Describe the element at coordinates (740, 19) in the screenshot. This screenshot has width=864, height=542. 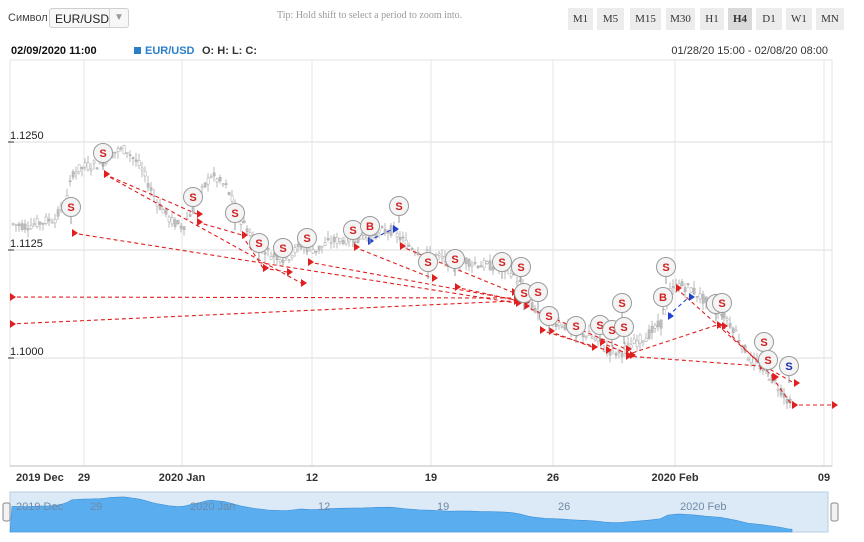
I see `timeframe-h4-button: H4` at that location.